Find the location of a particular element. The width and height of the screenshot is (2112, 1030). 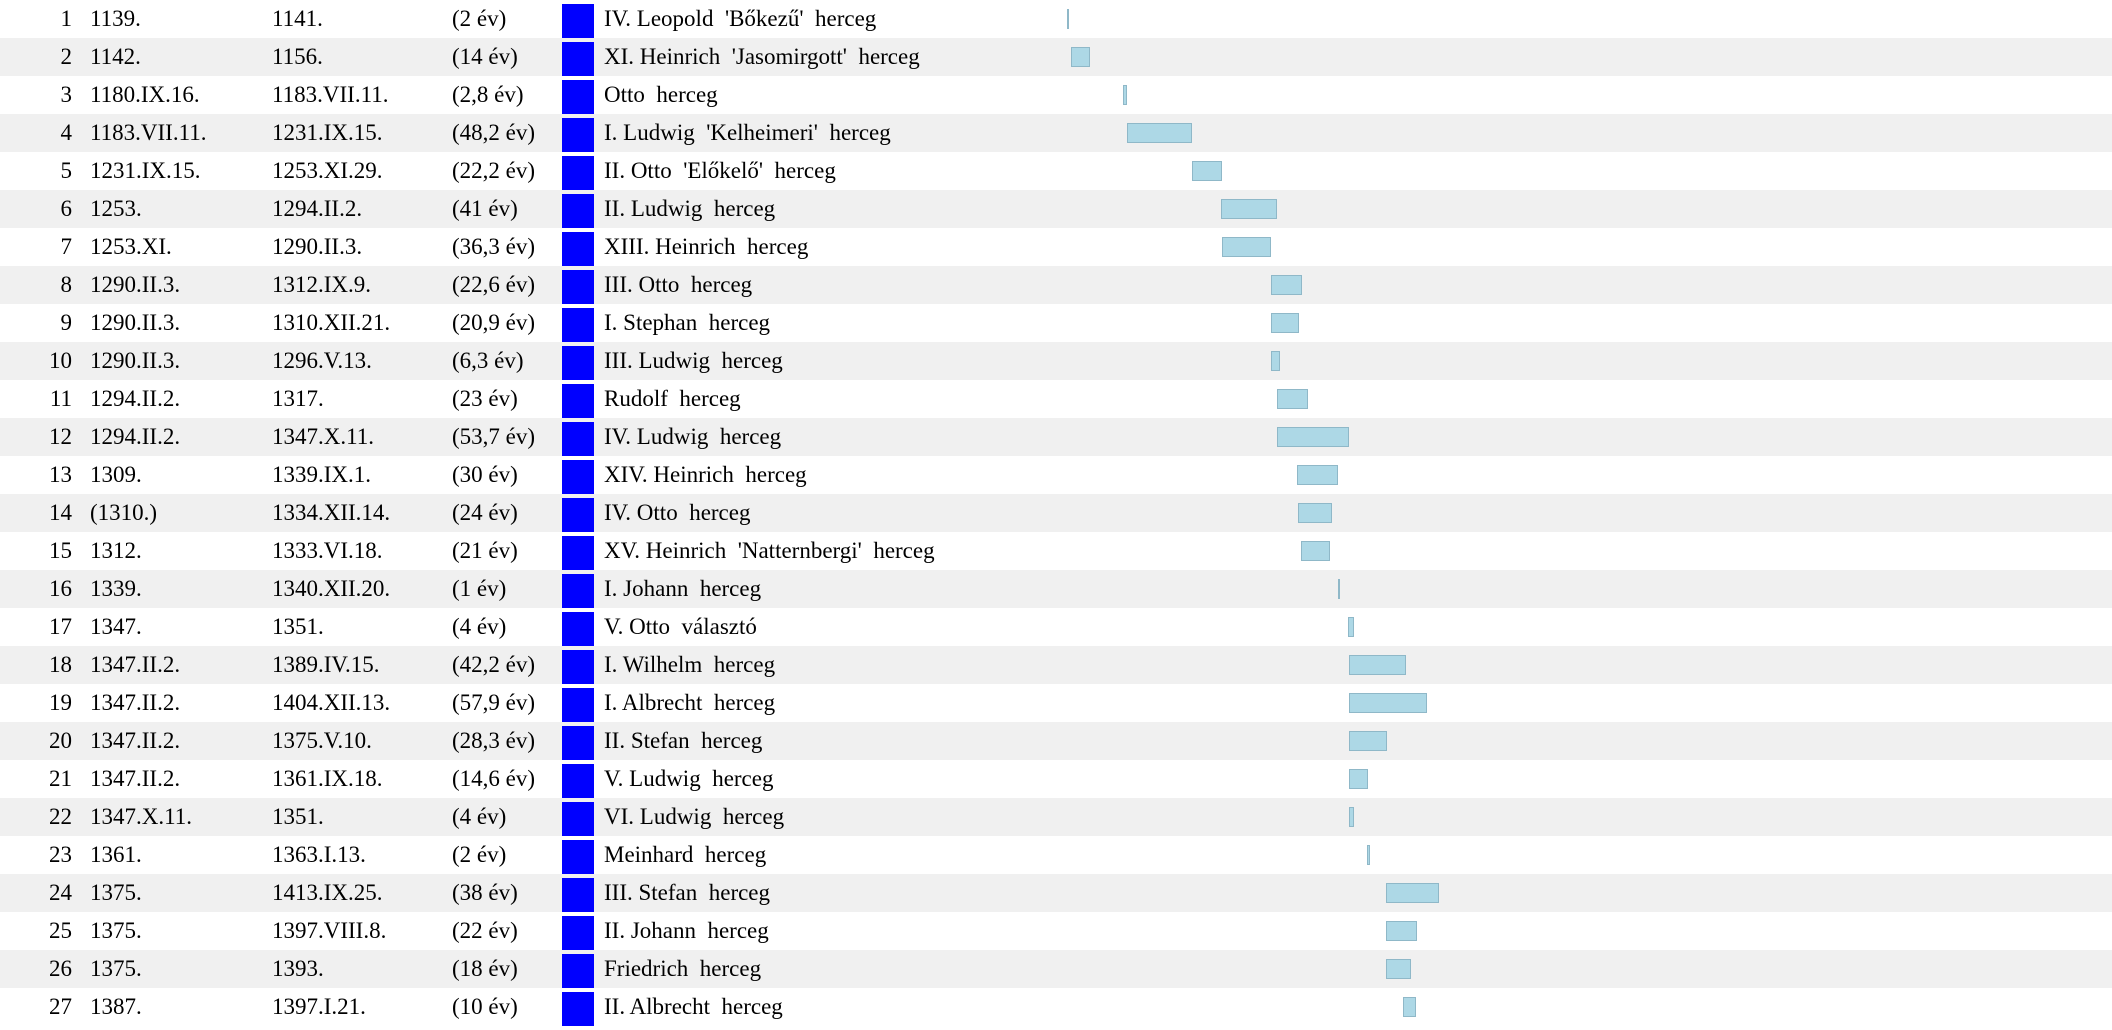

ruler-name: XI. Heinrich 'Jasomirgott' herceg is located at coordinates (762, 56).